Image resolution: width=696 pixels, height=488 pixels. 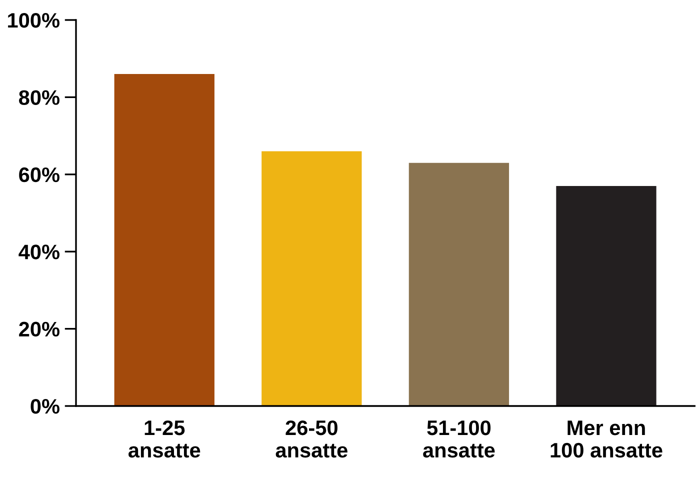 I want to click on x-tick-label: 51-100 ansatte, so click(x=459, y=439).